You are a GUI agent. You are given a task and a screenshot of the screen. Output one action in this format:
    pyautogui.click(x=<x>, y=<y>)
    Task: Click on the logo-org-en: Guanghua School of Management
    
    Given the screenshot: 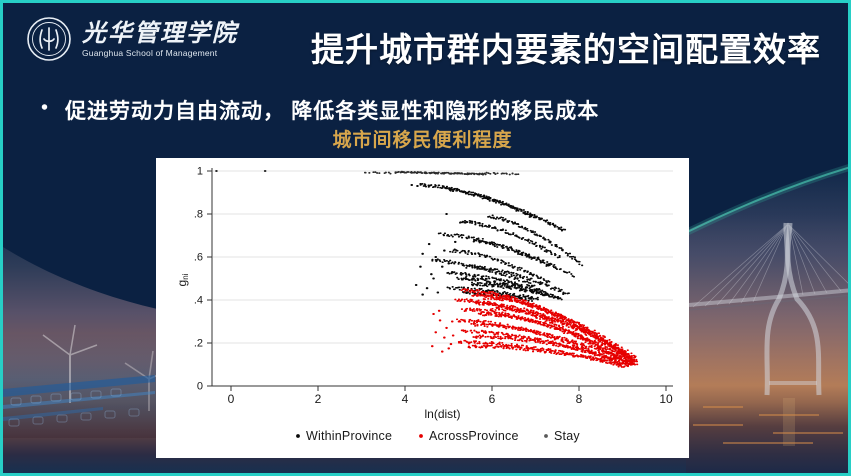 What is the action you would take?
    pyautogui.click(x=150, y=52)
    